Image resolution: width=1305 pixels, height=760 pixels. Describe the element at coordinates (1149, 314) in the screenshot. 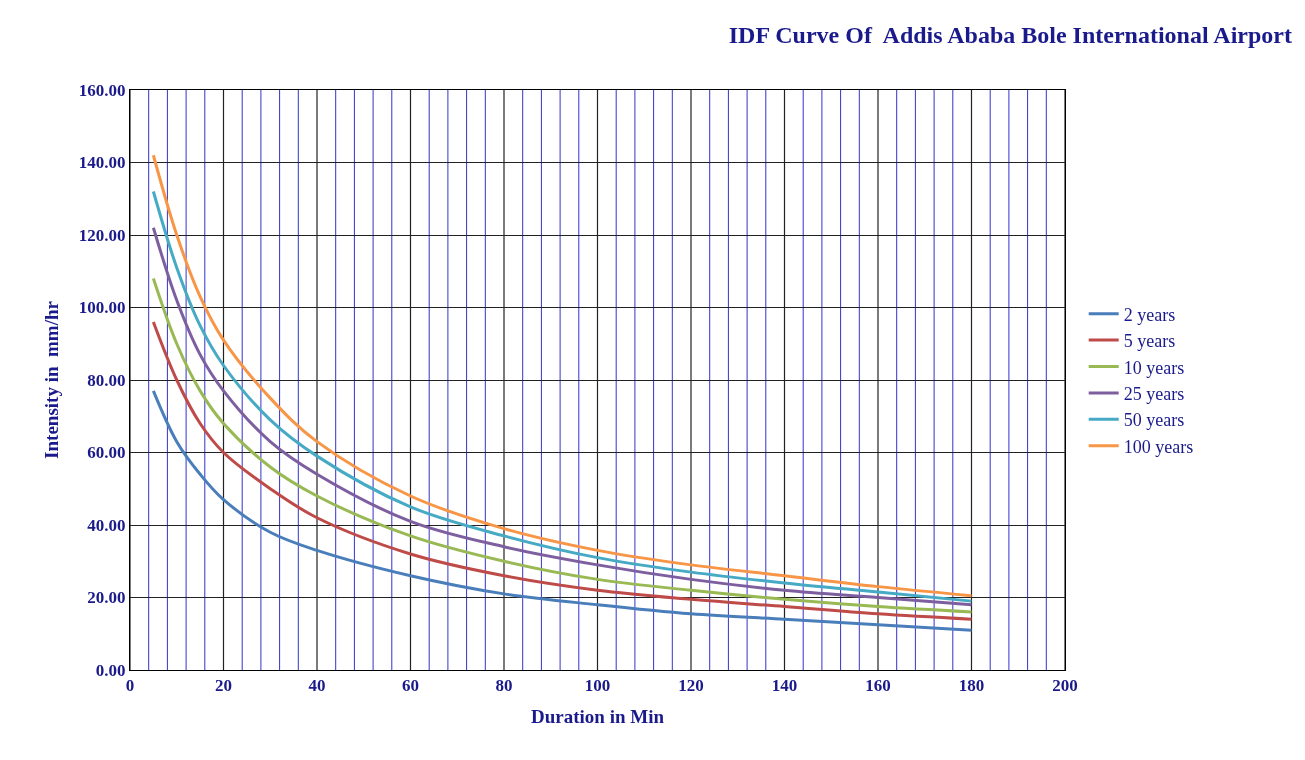

I see `legend-label: 2 years` at that location.